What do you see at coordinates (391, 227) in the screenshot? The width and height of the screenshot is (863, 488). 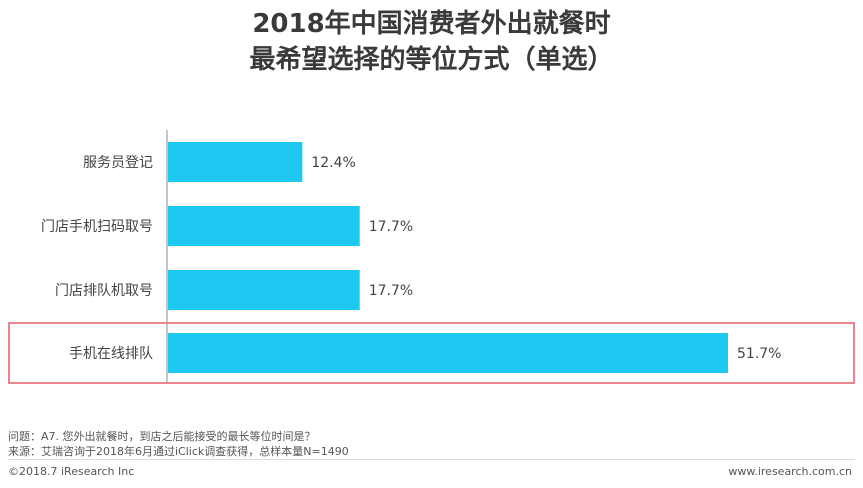 I see `value-label-1: 17.7%` at bounding box center [391, 227].